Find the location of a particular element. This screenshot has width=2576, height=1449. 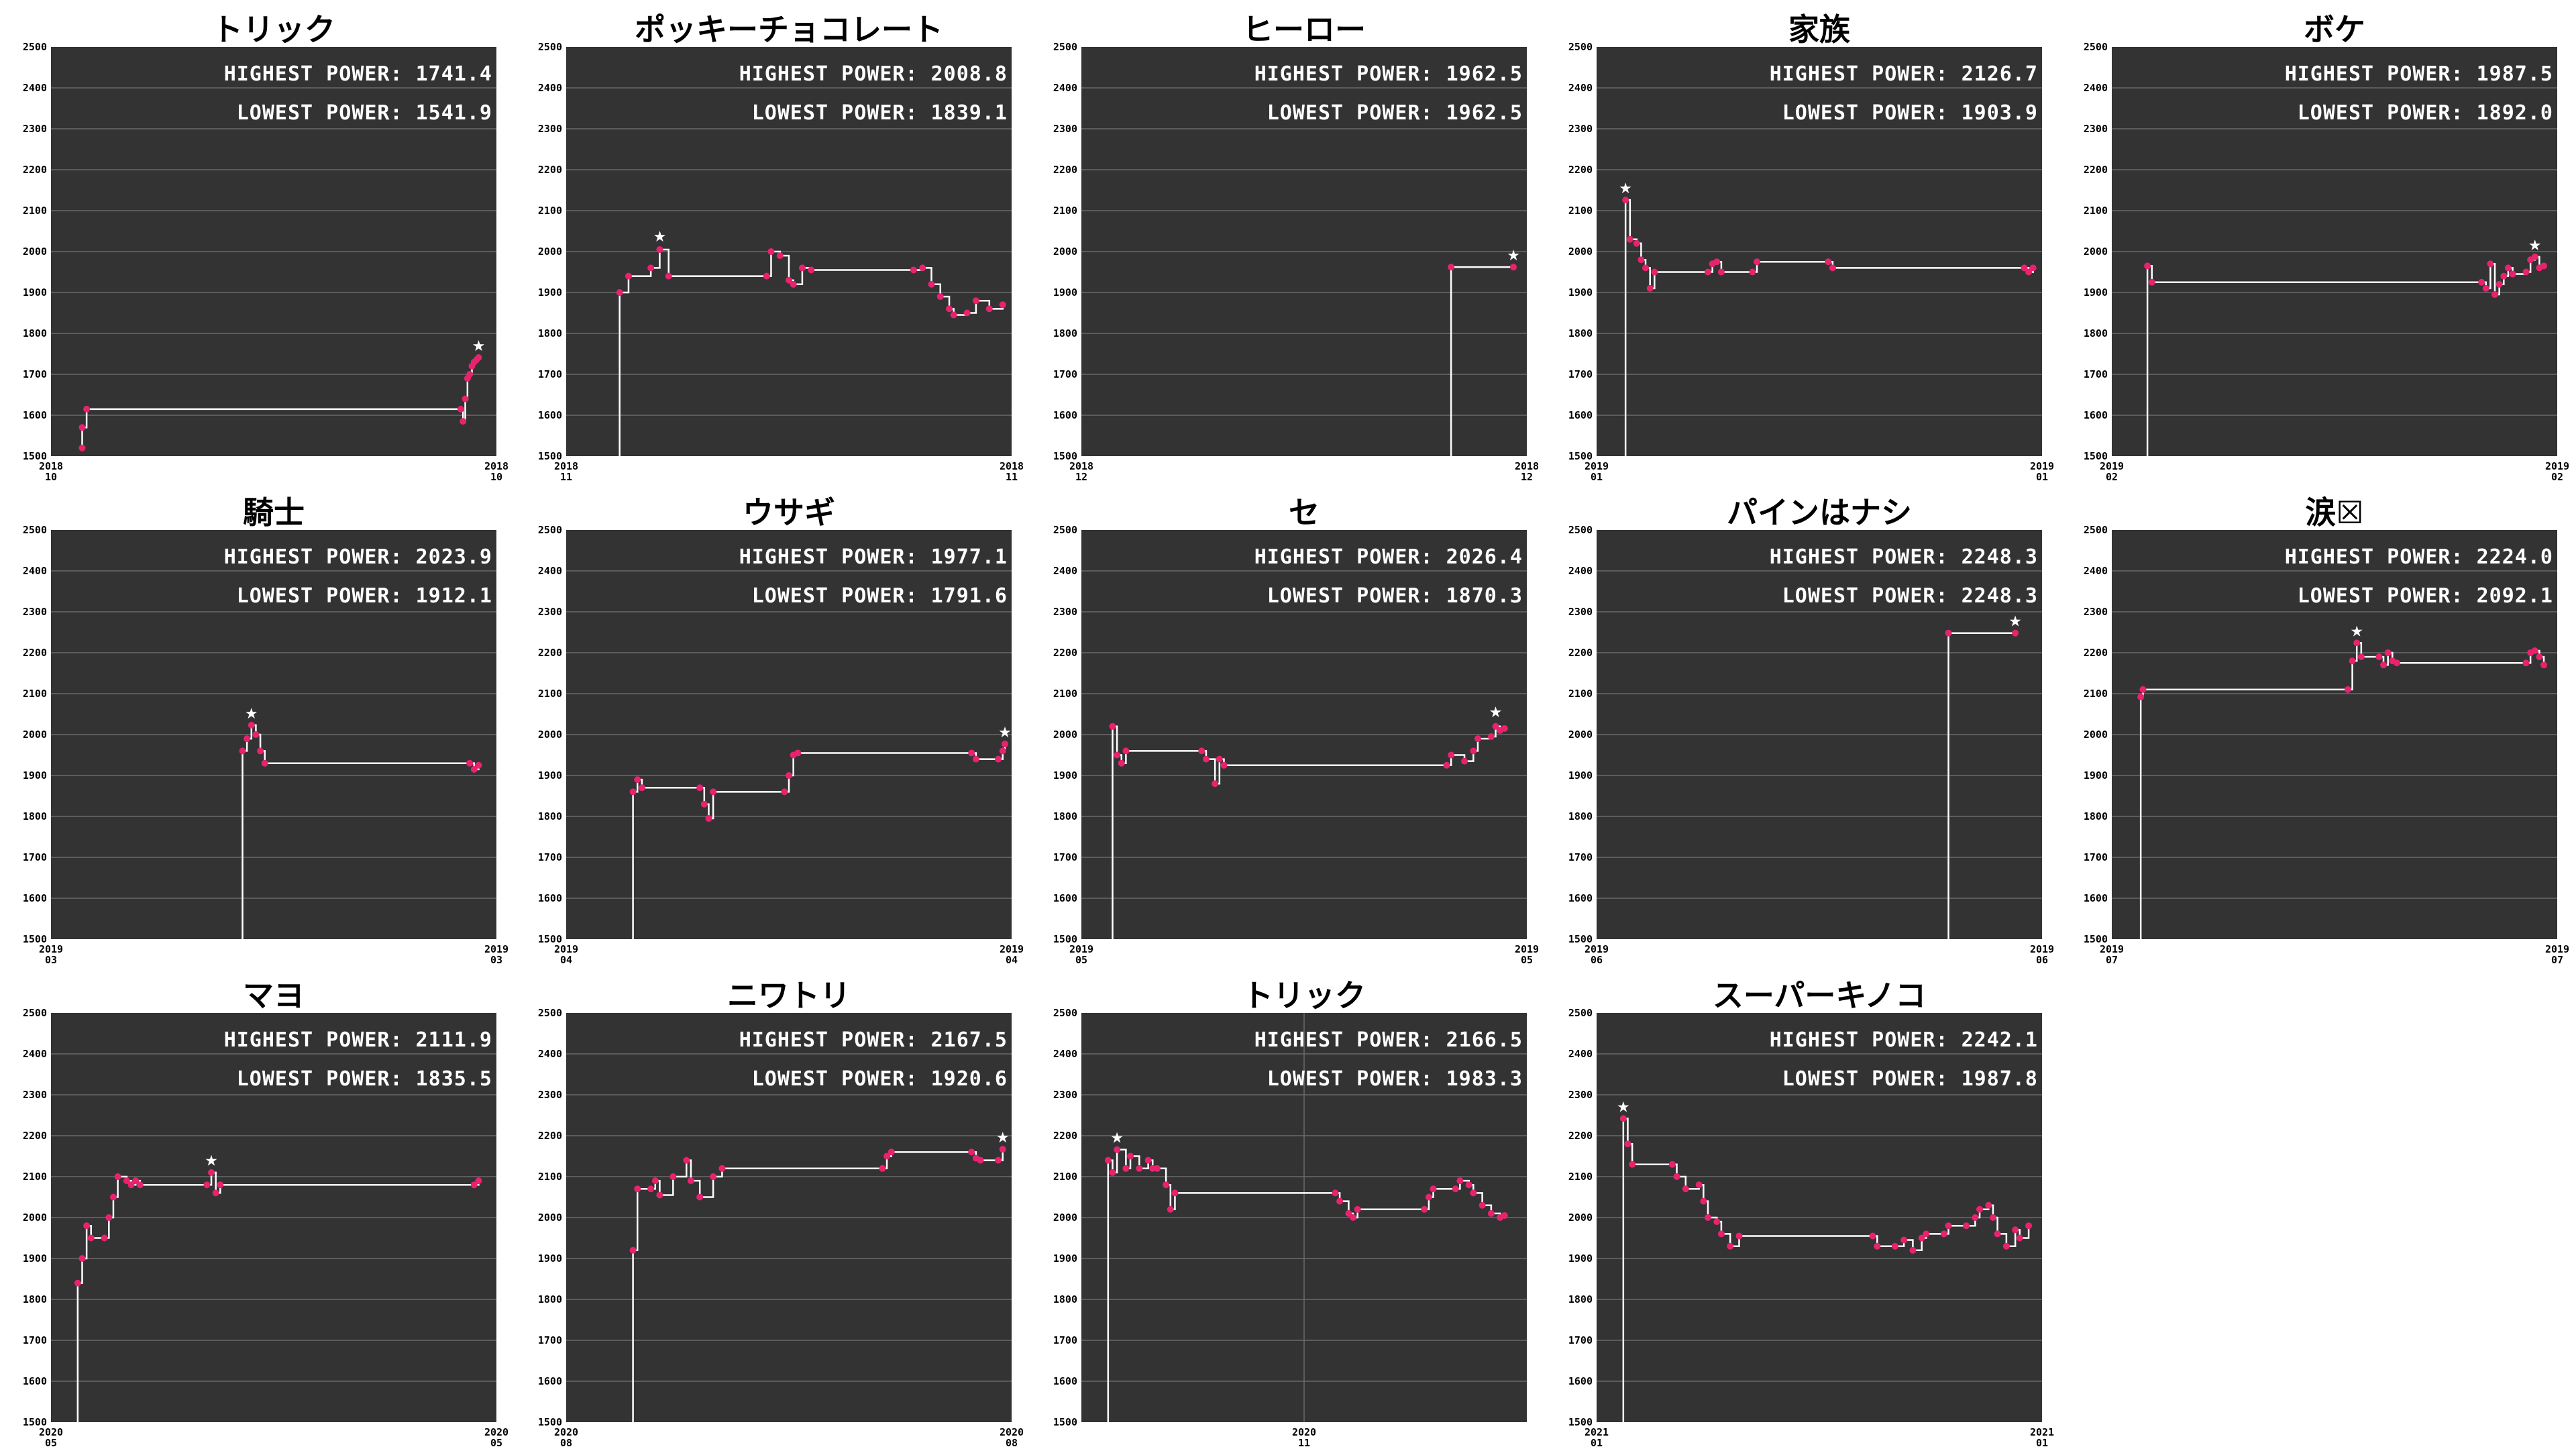

peak-star-icon: ★ is located at coordinates (2015, 622).